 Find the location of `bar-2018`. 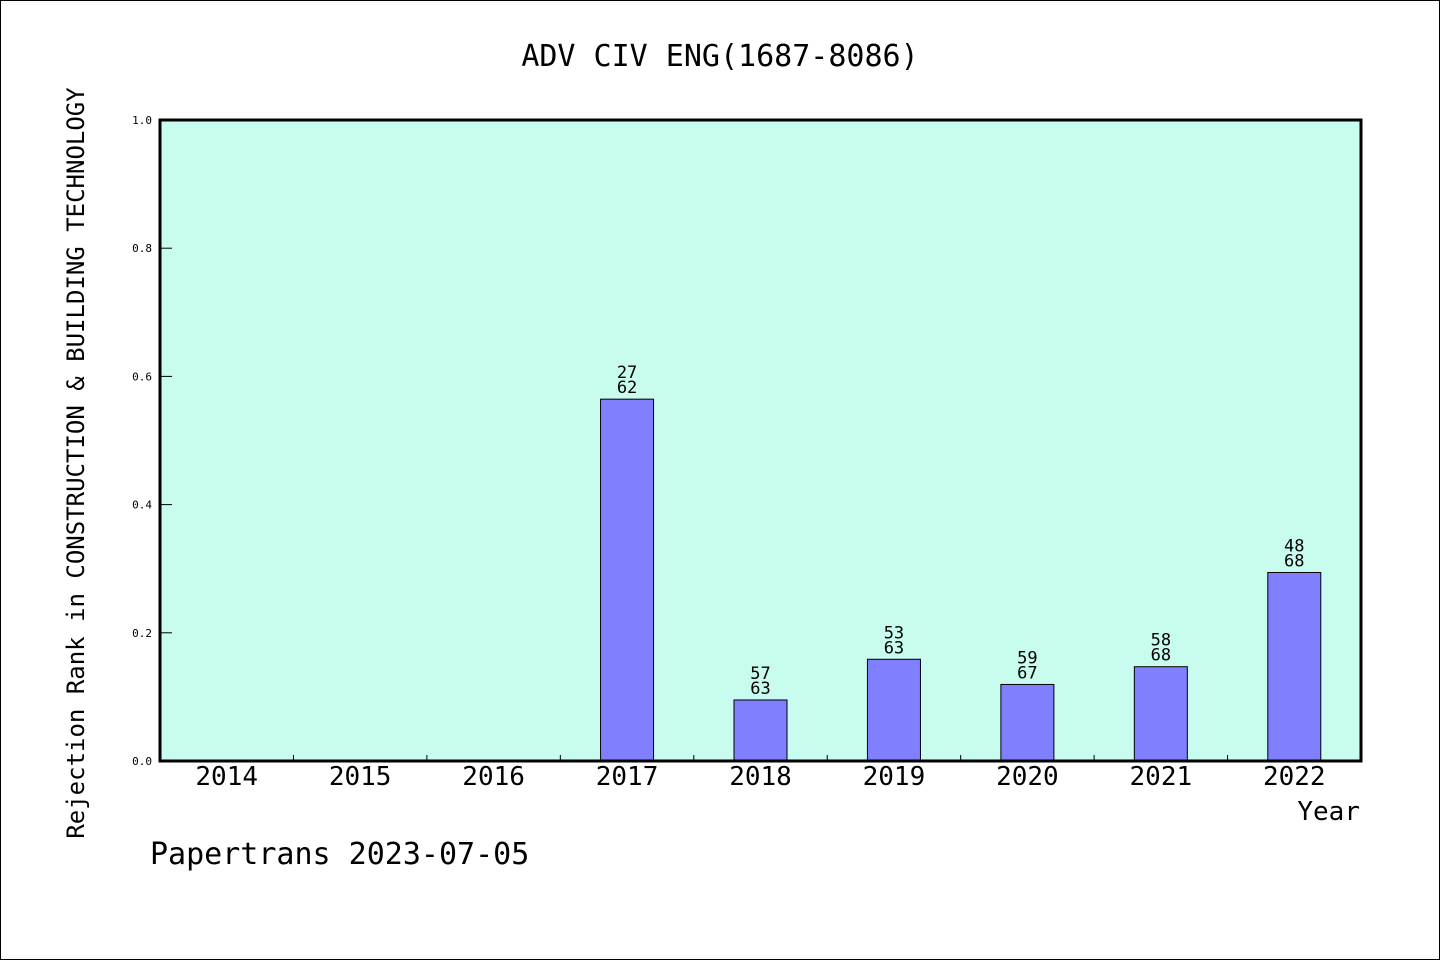

bar-2018 is located at coordinates (760, 730).